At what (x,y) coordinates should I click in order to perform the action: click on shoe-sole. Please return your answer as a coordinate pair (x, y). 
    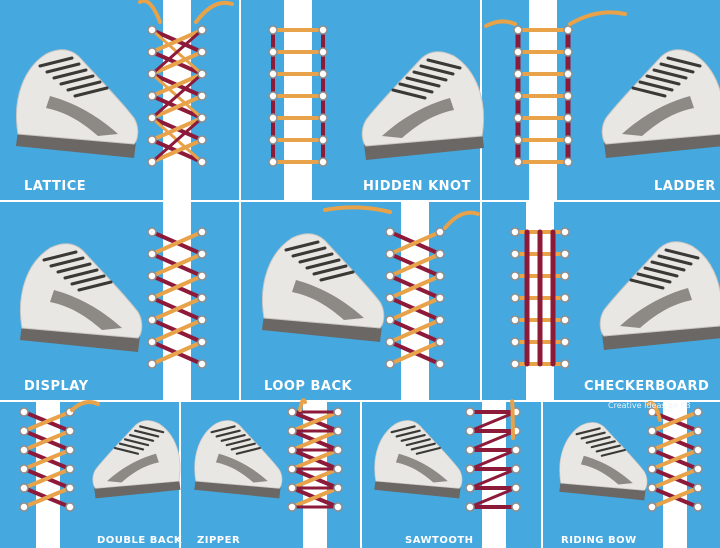
    Looking at the image, I should click on (602, 490).